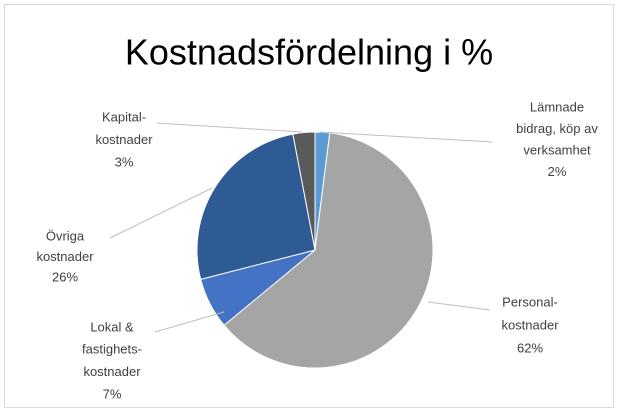  I want to click on slice-value-label: 3%, so click(124, 161).